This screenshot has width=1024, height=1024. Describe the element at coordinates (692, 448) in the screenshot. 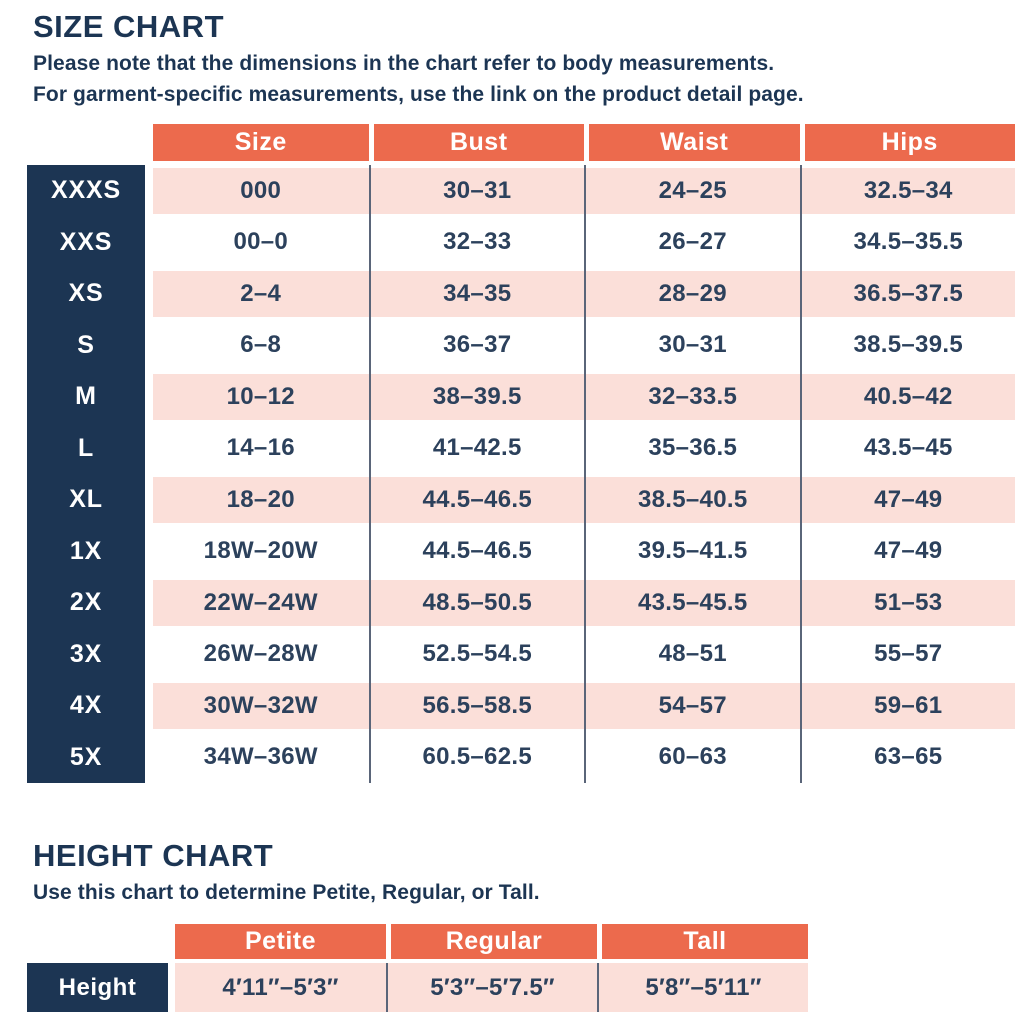

I see `table-cell: 35–36.5` at that location.